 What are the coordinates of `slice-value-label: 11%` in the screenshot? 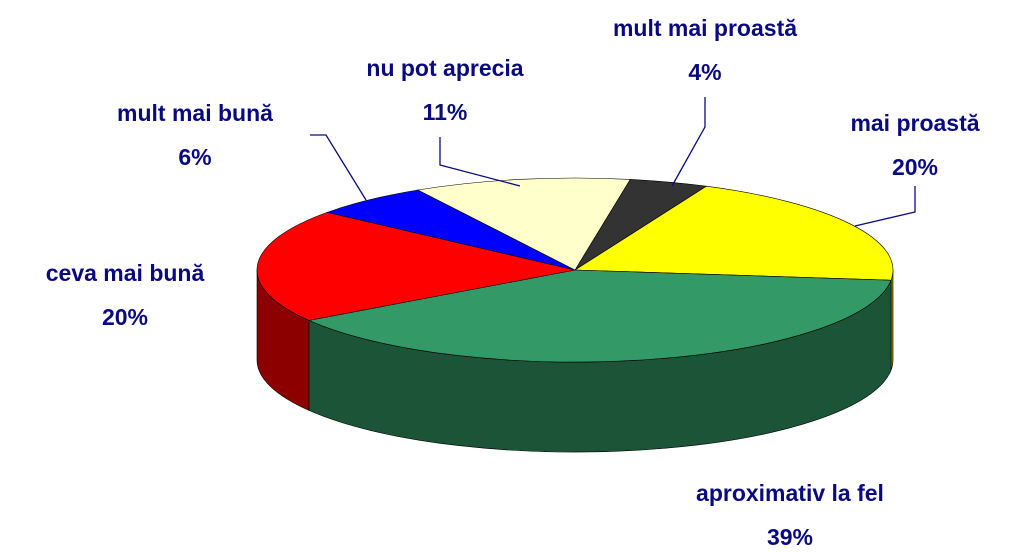 It's located at (445, 112).